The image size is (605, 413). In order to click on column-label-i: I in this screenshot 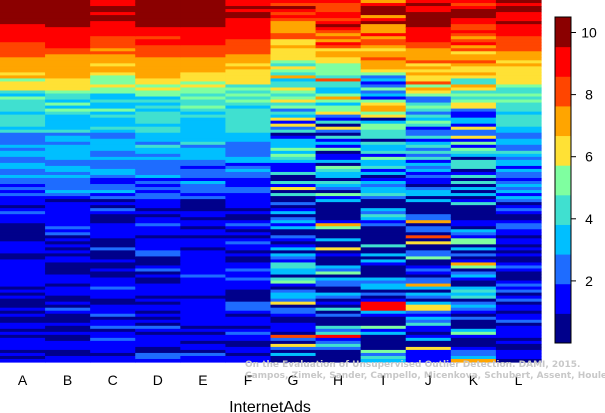, I will do `click(383, 380)`.